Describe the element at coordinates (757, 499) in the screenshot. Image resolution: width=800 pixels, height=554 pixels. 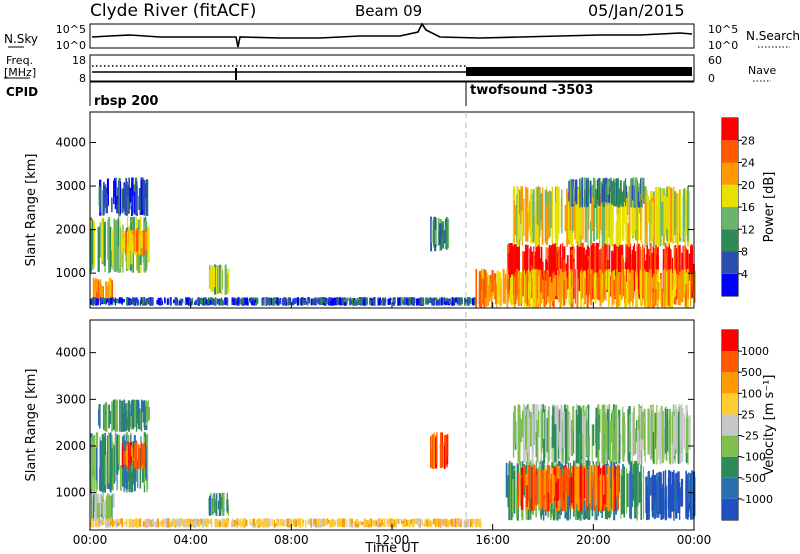
I see `colorbar-tick-label: -1000` at that location.